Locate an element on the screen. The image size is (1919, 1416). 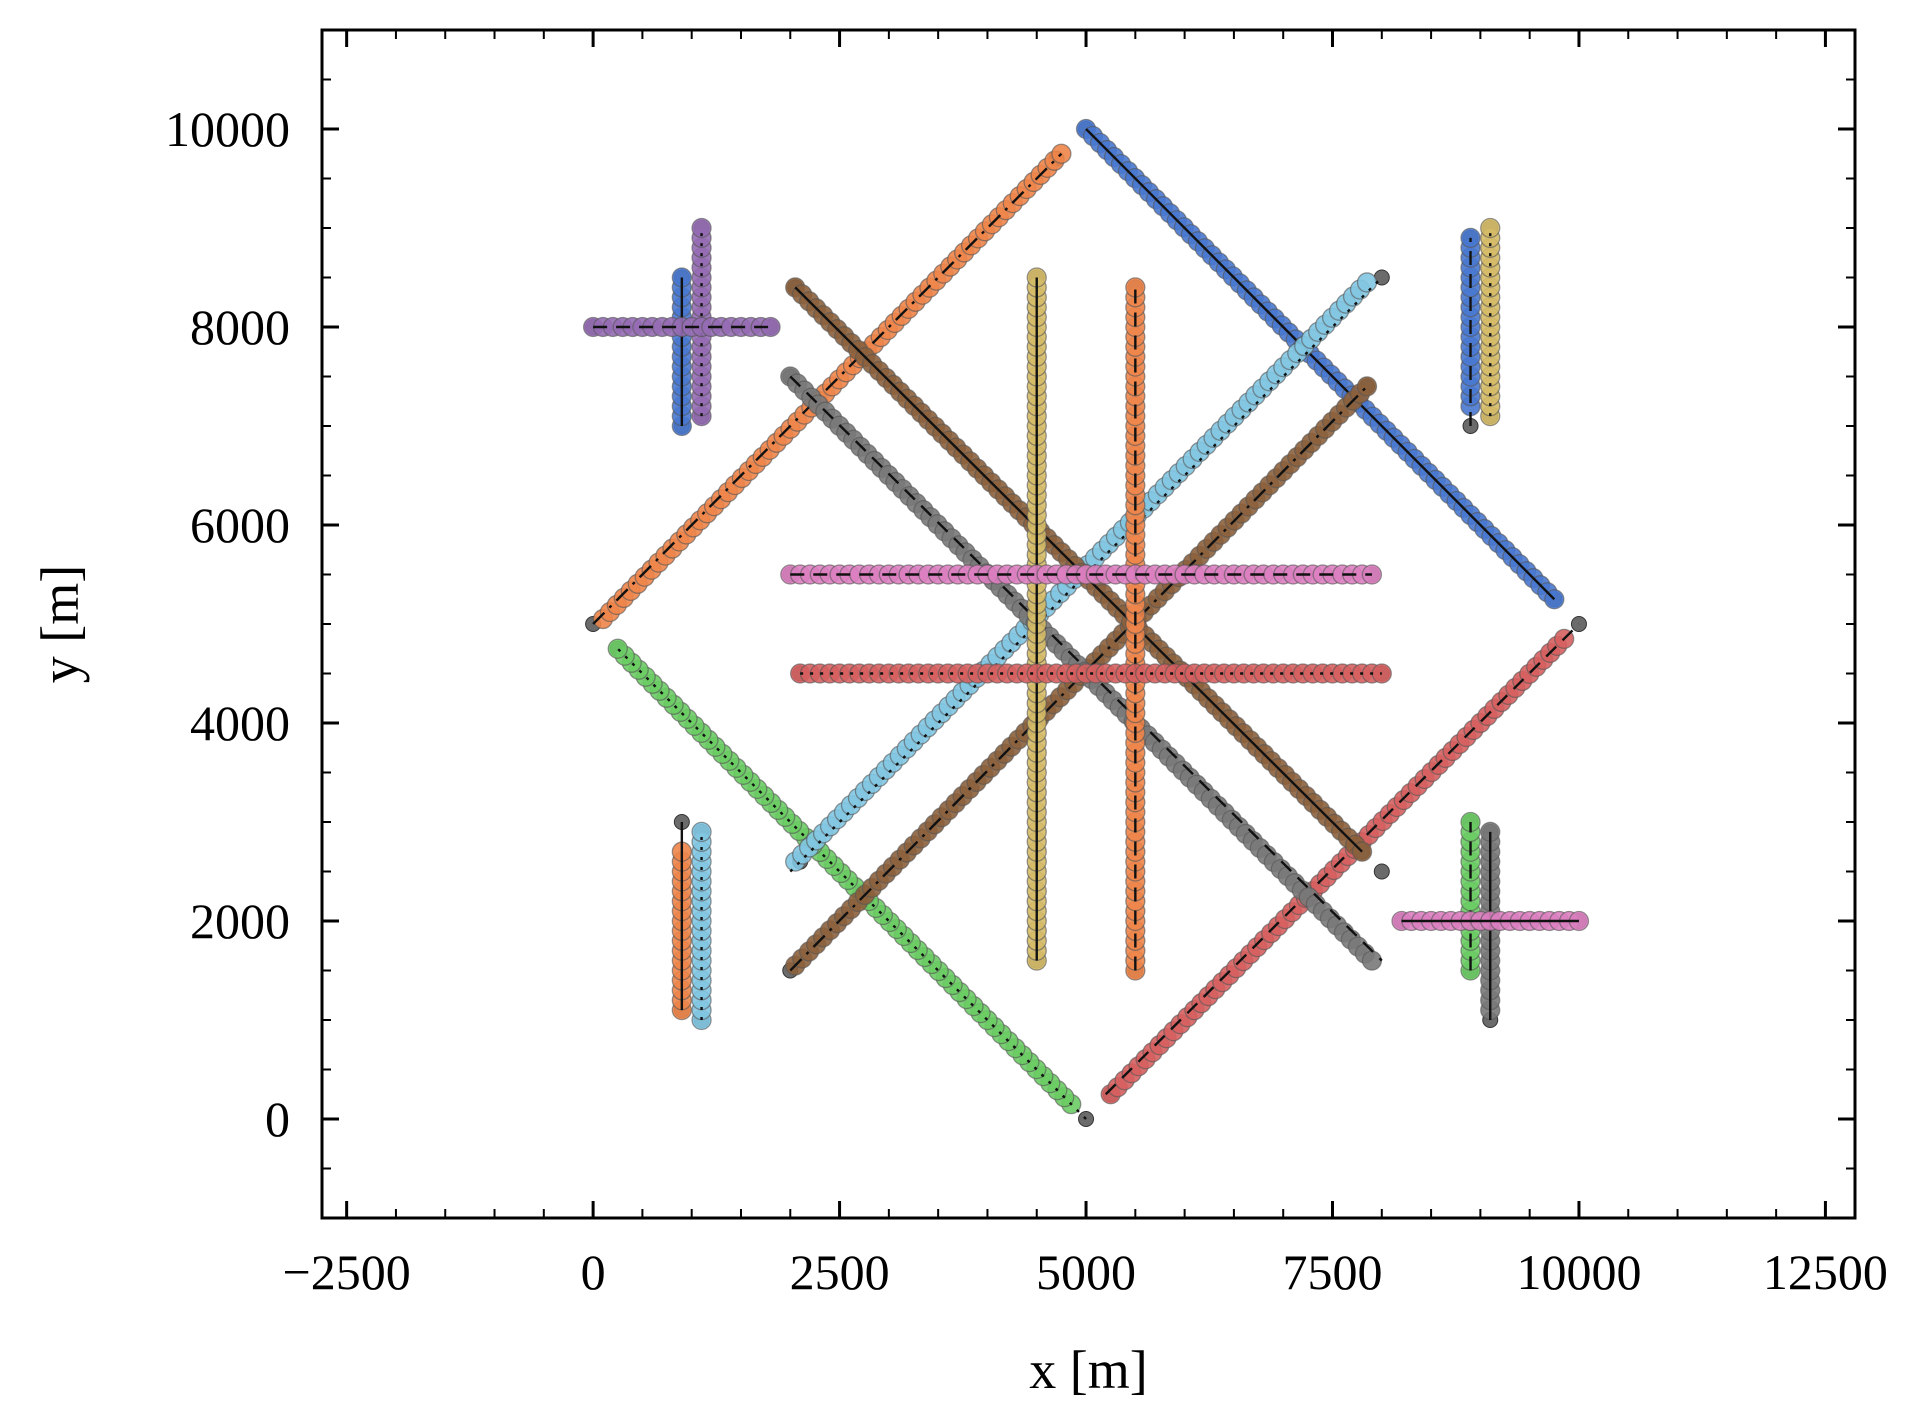
series-2-line is located at coordinates (827, 388).